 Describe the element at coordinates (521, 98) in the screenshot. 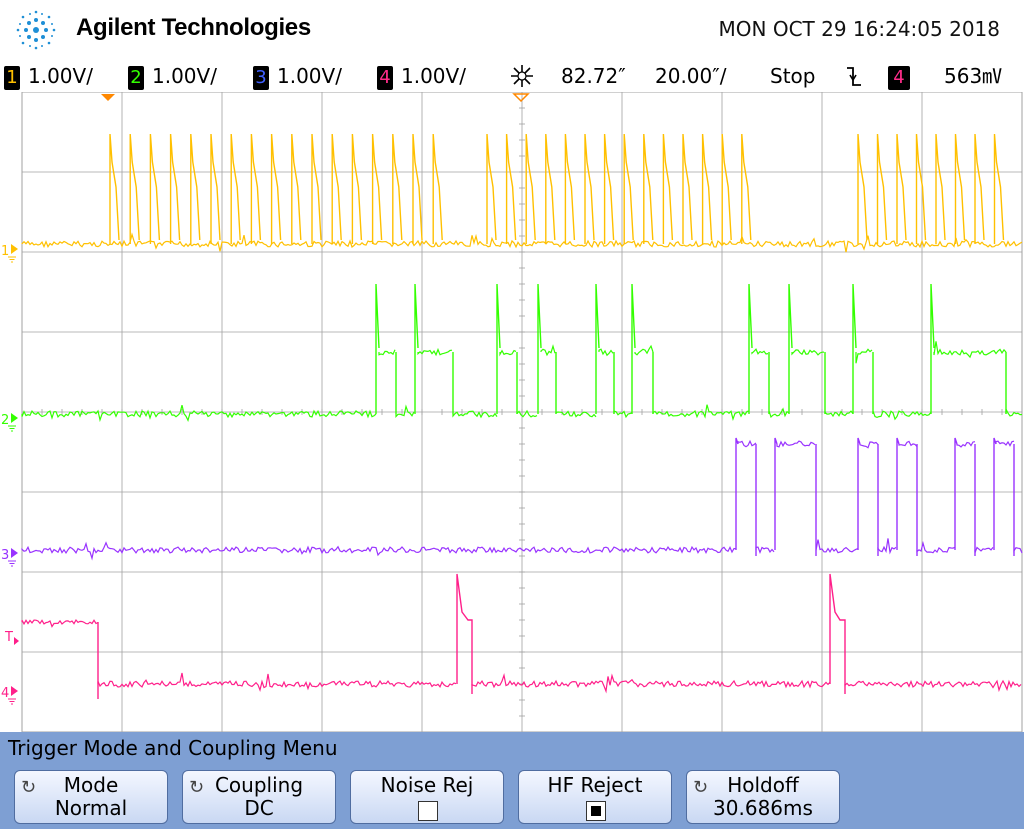

I see `delay-marker` at that location.